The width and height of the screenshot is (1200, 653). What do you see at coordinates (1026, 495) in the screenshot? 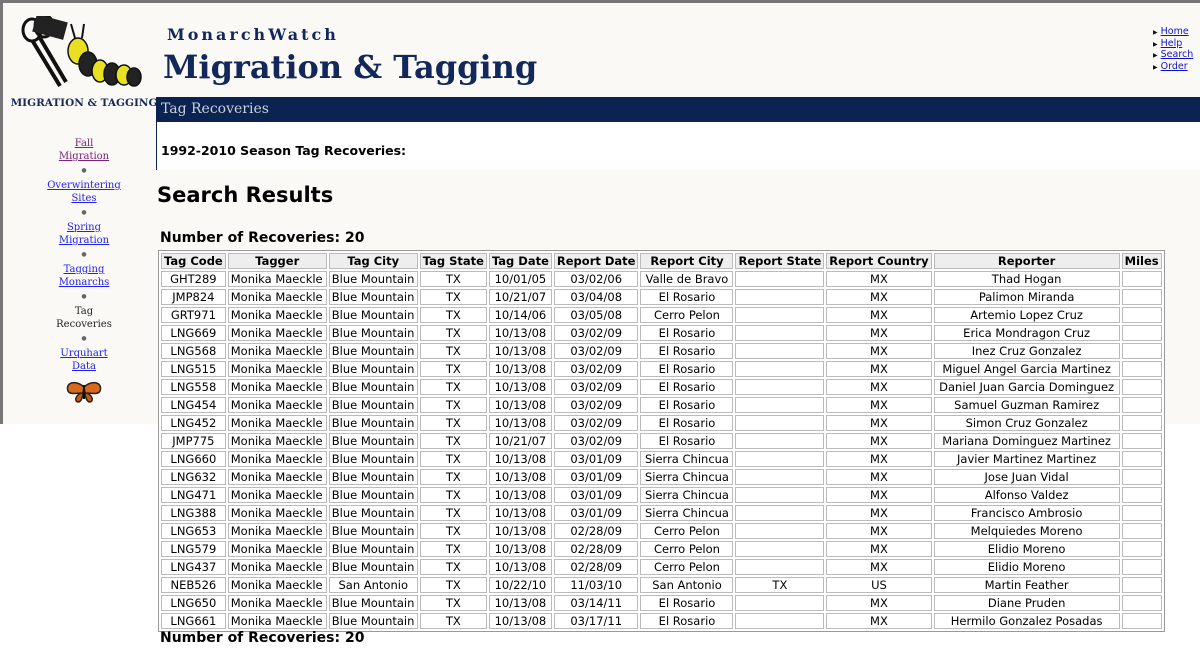
I see `table-cell: Alfonso Valdez` at bounding box center [1026, 495].